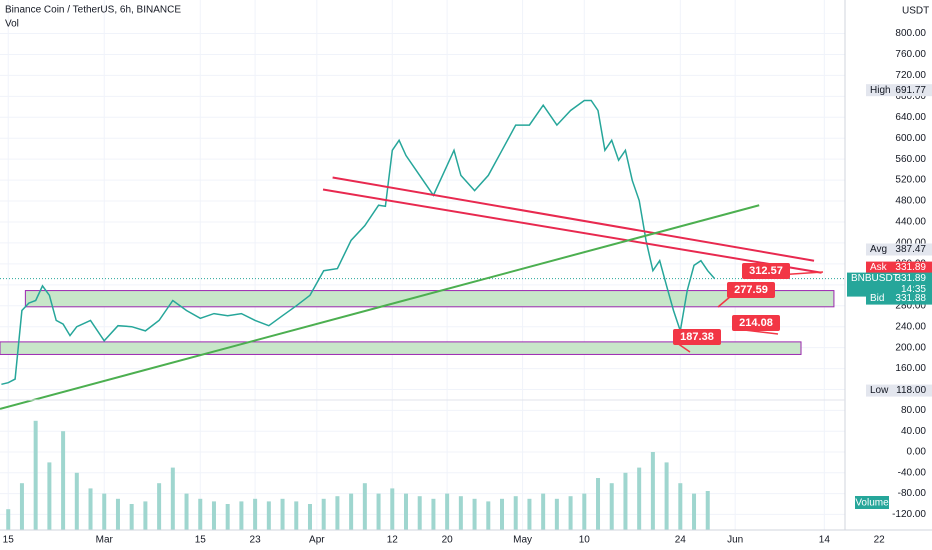 This screenshot has width=932, height=550. Describe the element at coordinates (917, 452) in the screenshot. I see `y-tick-label: 0.00` at that location.